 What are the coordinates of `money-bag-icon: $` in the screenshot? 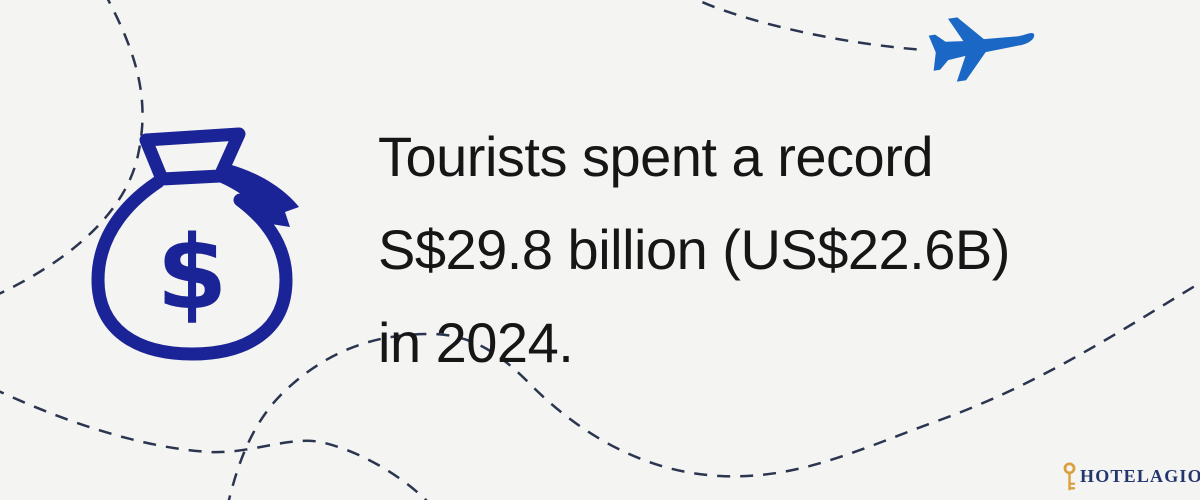 It's located at (195, 244).